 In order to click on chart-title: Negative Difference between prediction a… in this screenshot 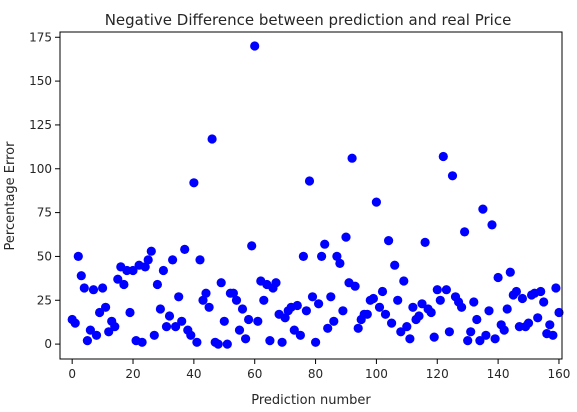, I will do `click(308, 20)`.